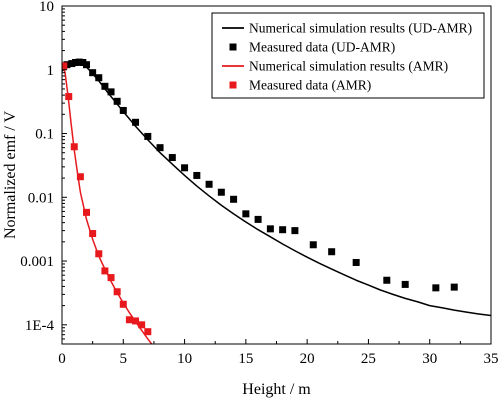 The width and height of the screenshot is (498, 404). What do you see at coordinates (348, 66) in the screenshot?
I see `legend-label: Numerical simulation results (AMR)` at bounding box center [348, 66].